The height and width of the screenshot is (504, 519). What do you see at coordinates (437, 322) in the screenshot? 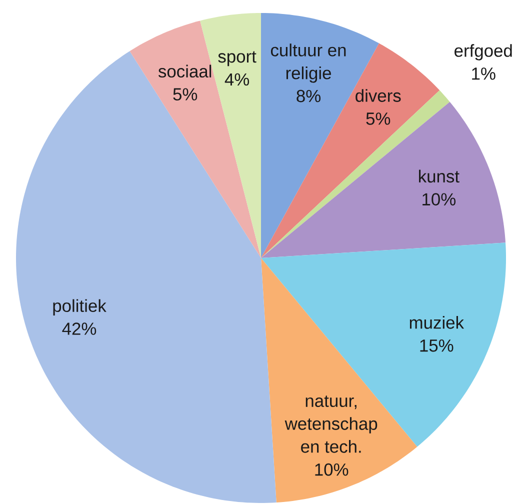
I see `slice-label: muziek` at bounding box center [437, 322].